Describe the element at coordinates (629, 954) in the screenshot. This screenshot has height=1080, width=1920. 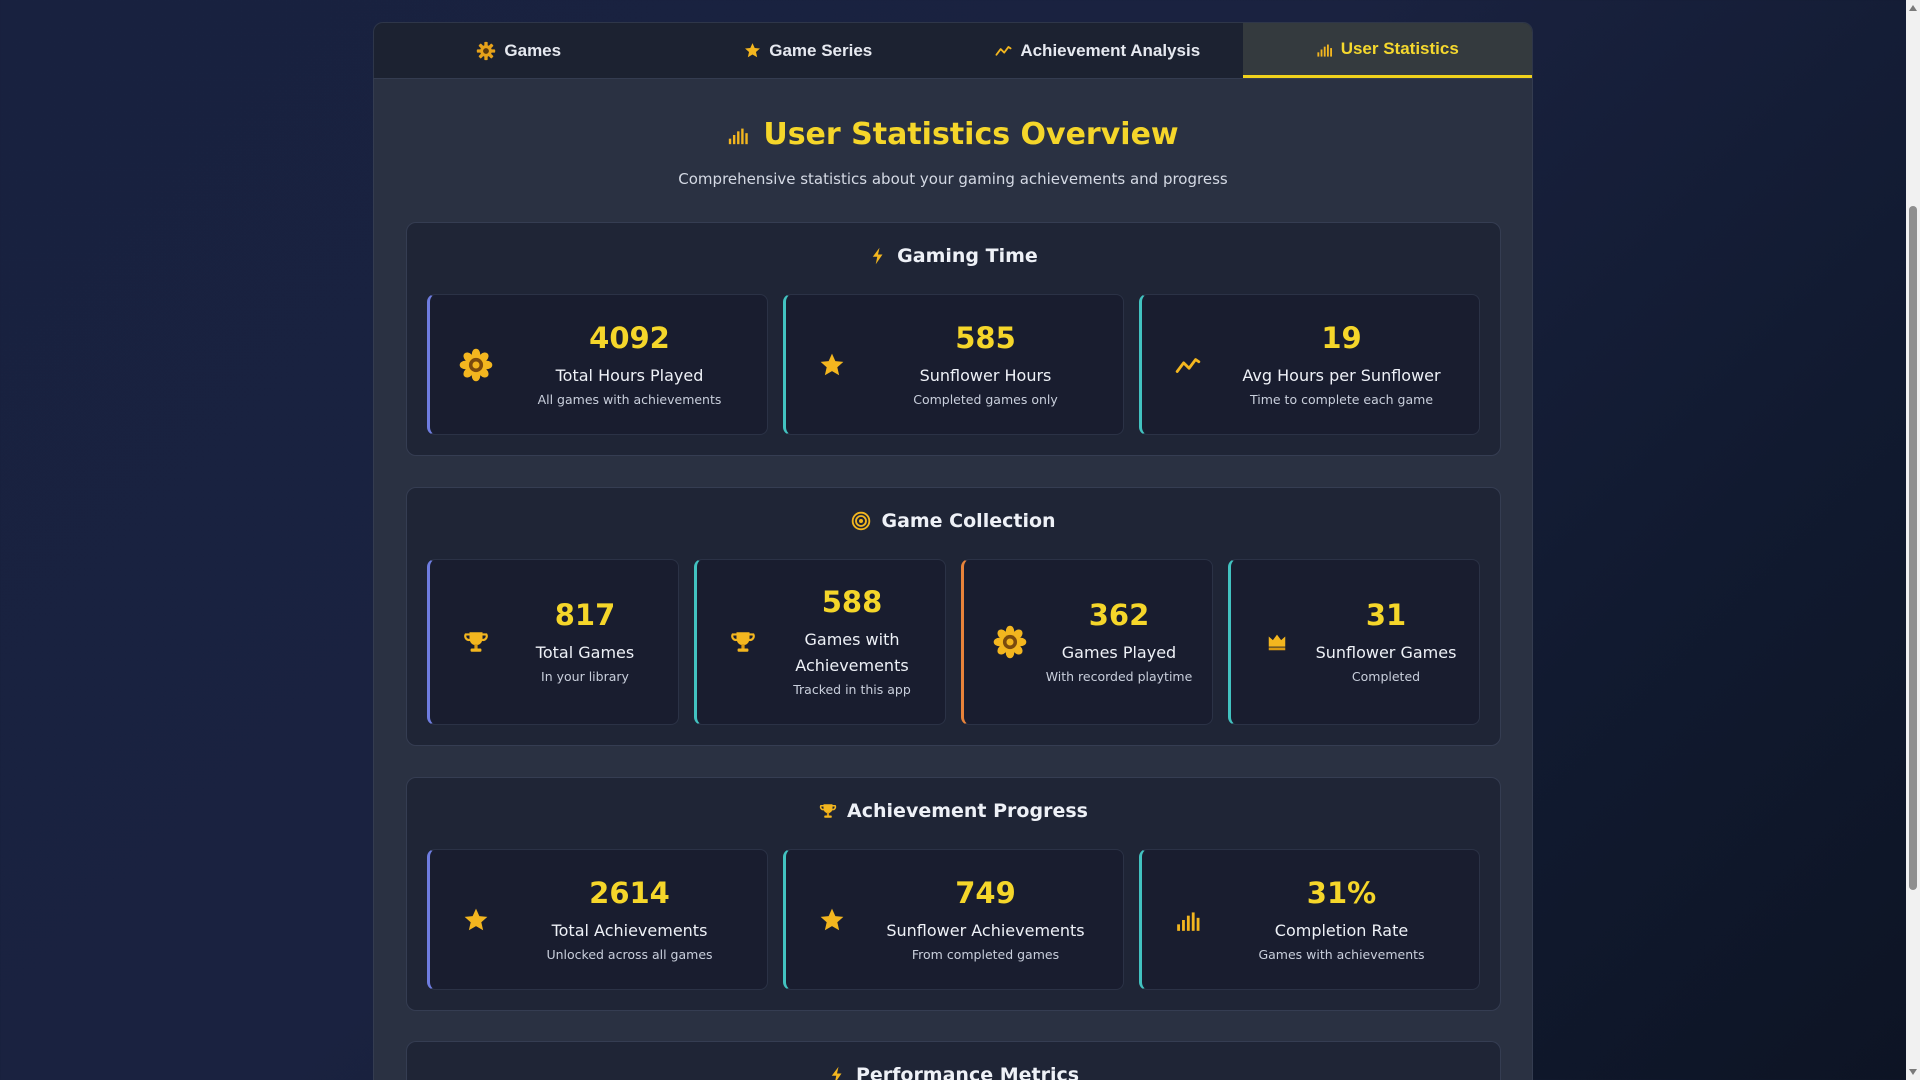
I see `stat-sublabel: Unlocked across all games` at that location.